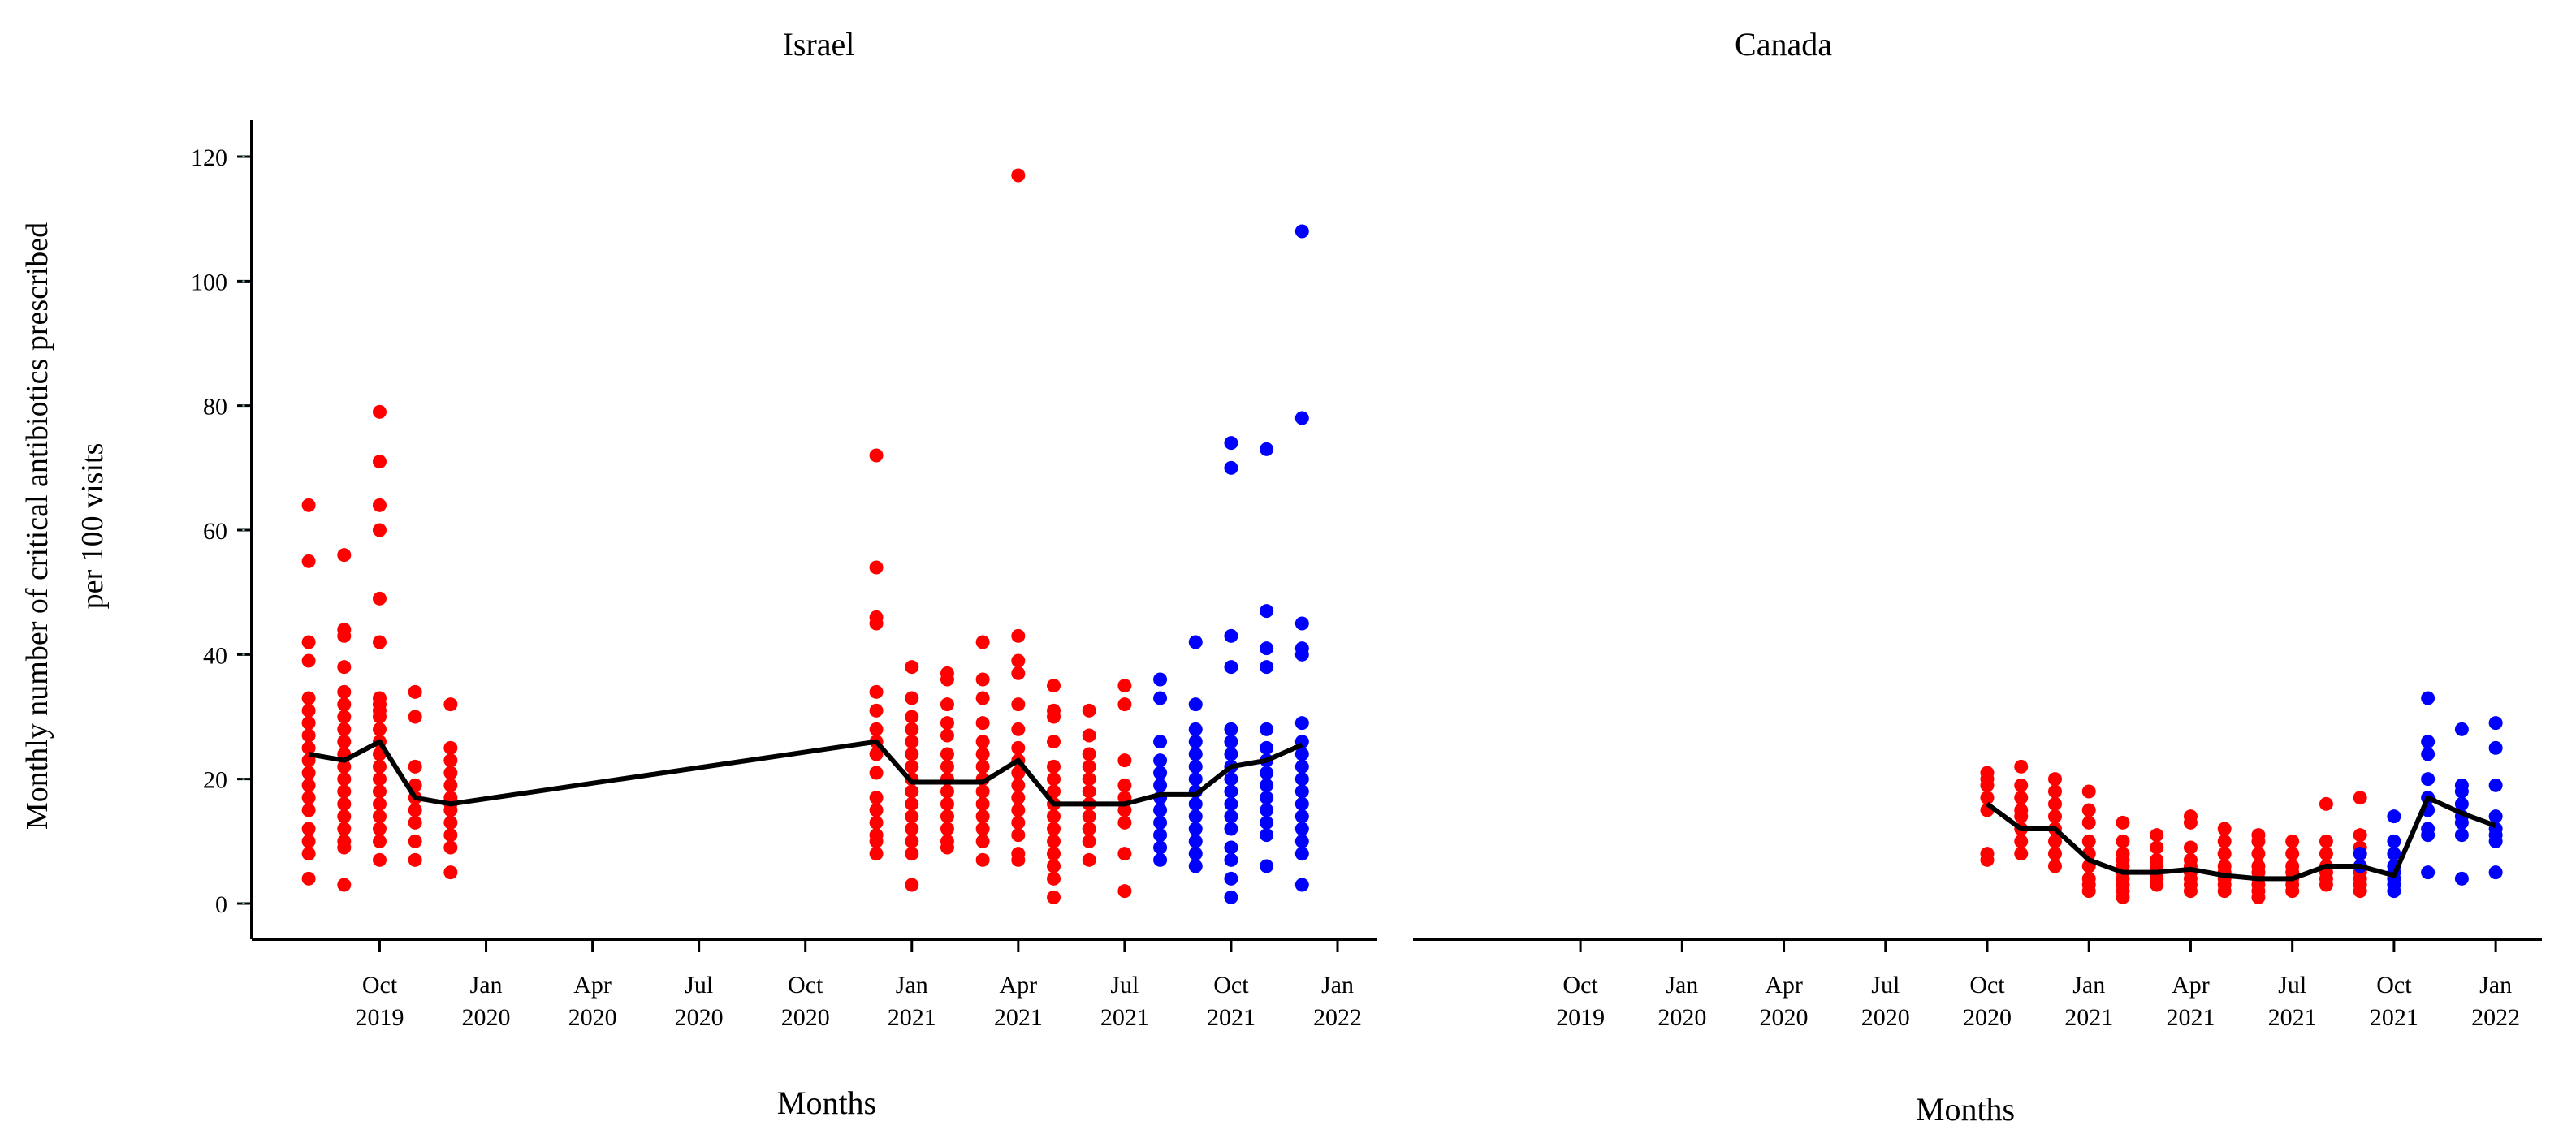 The image size is (2576, 1143). I want to click on x-tick-label-month: Jan, so click(1682, 985).